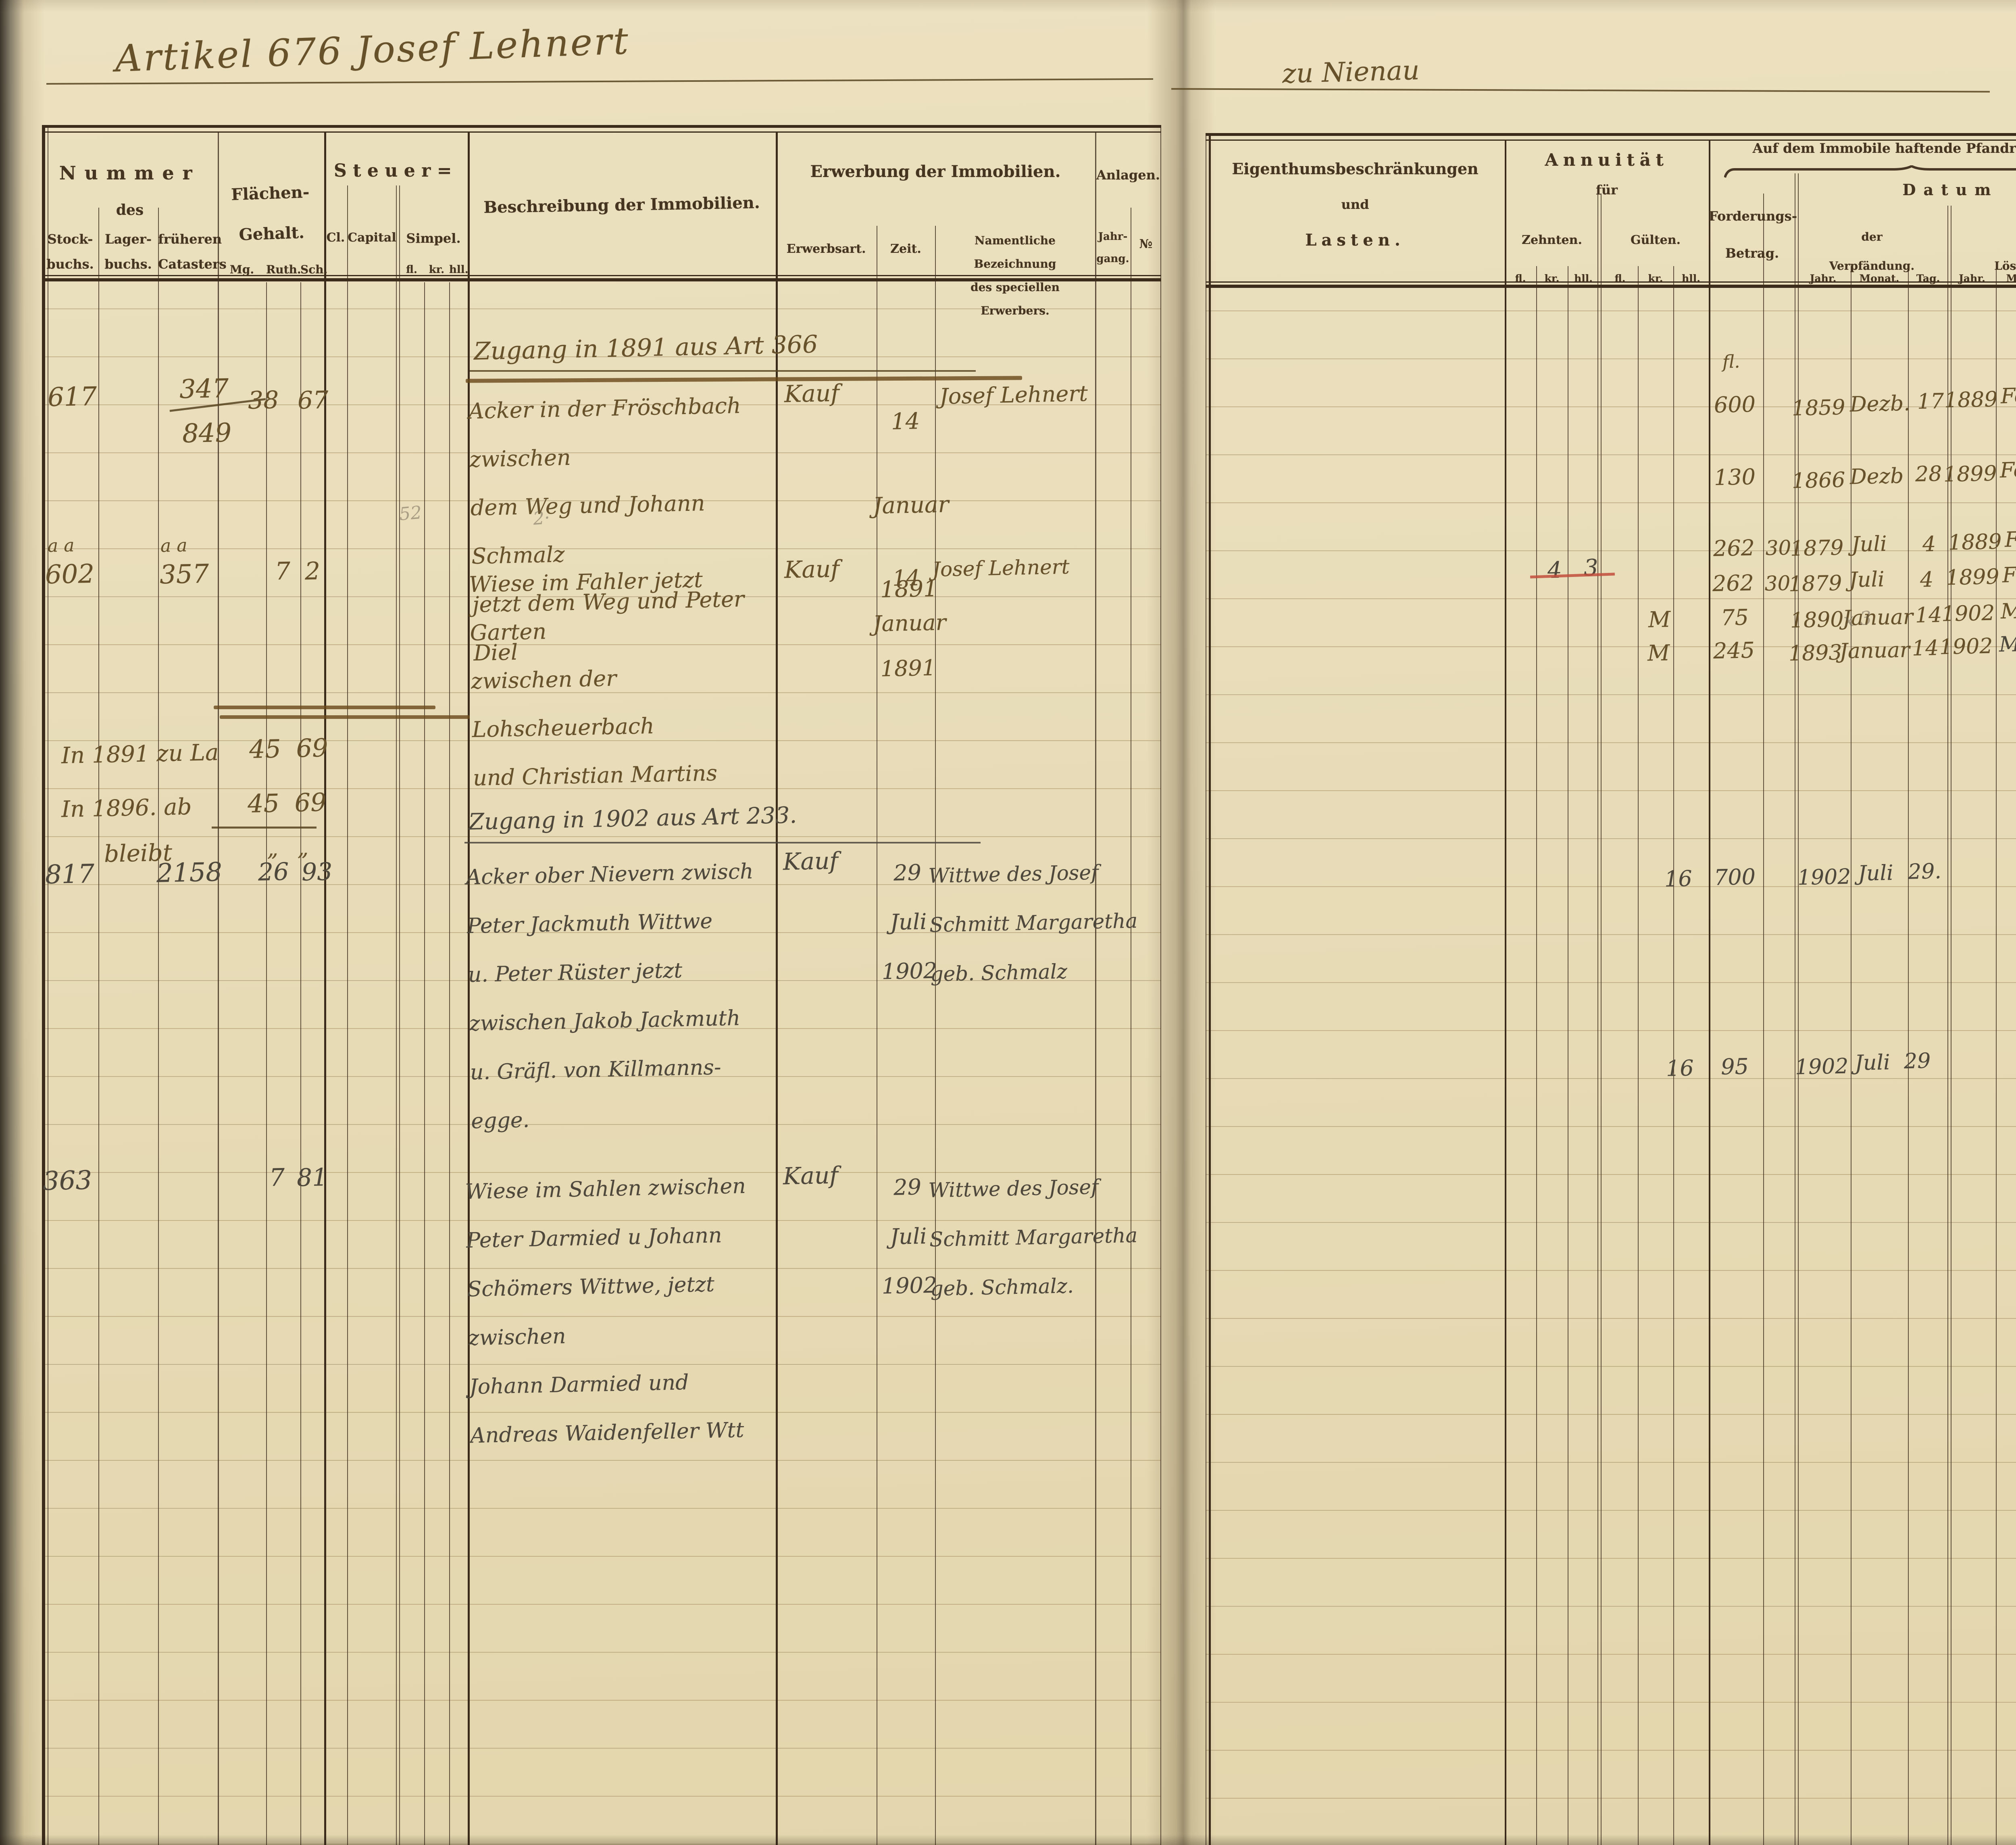 This screenshot has width=2016, height=1845. I want to click on col-ruth: Ruth., so click(283, 269).